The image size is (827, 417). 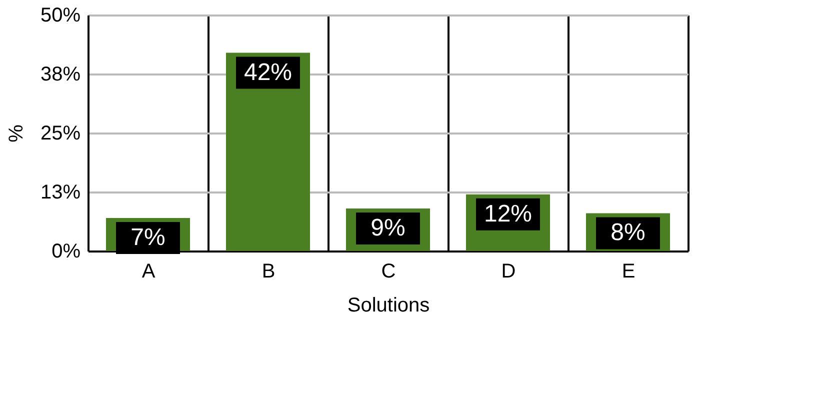 What do you see at coordinates (388, 305) in the screenshot?
I see `x-axis-title: Solutions` at bounding box center [388, 305].